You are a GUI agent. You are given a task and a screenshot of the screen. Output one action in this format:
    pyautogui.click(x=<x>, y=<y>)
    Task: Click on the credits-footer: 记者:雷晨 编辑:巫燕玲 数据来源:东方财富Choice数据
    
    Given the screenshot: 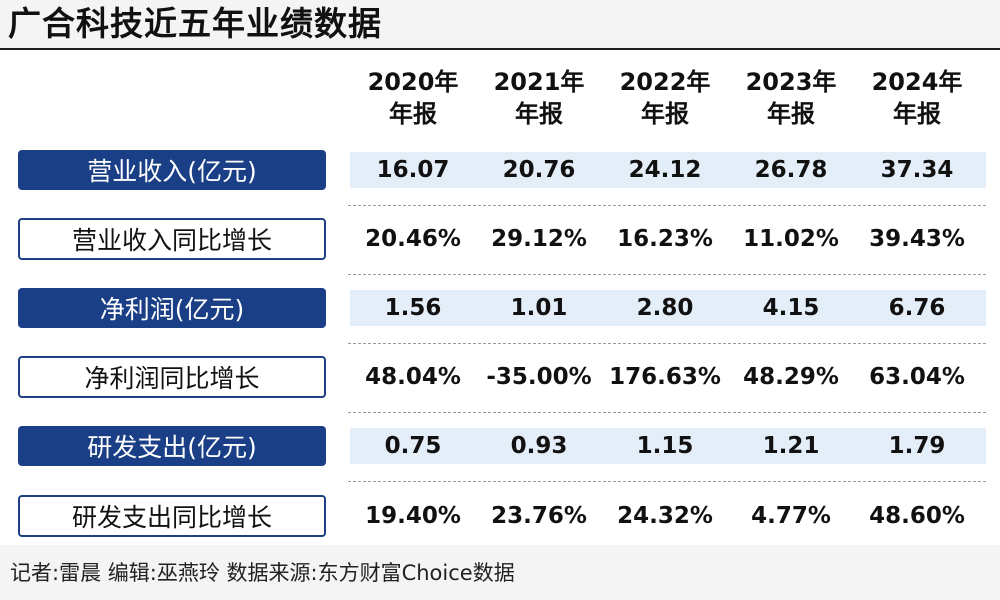 What is the action you would take?
    pyautogui.click(x=262, y=573)
    